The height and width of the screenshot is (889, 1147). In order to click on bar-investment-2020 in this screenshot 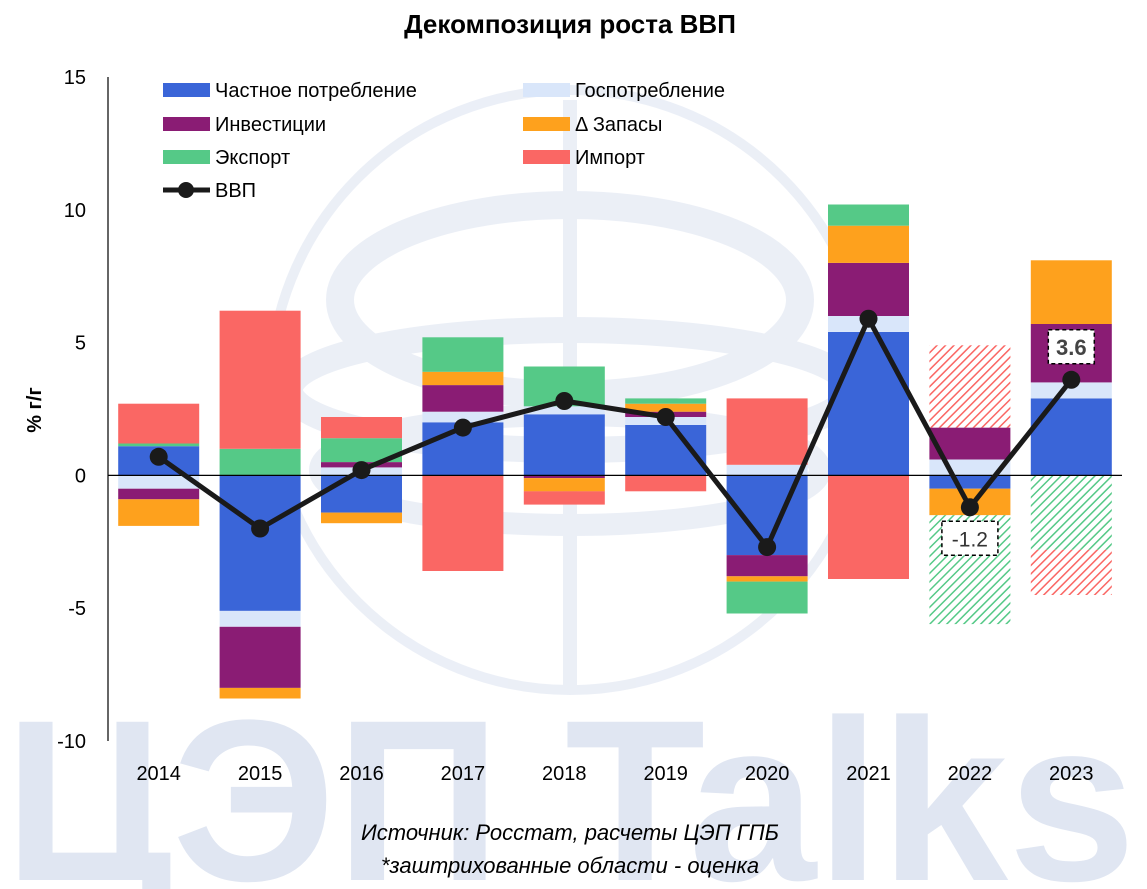, I will do `click(767, 566)`.